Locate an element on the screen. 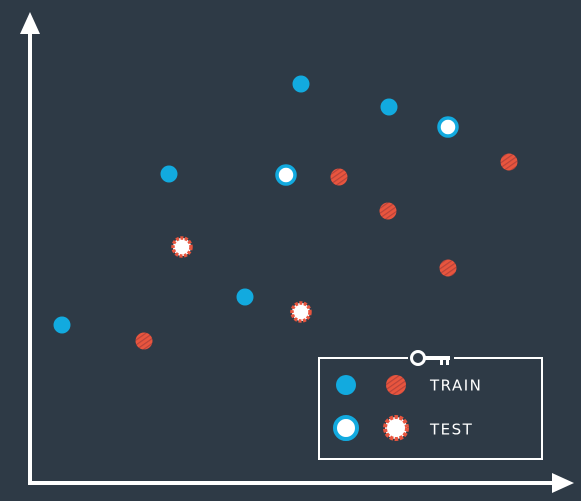  legend-test-red is located at coordinates (396, 428).